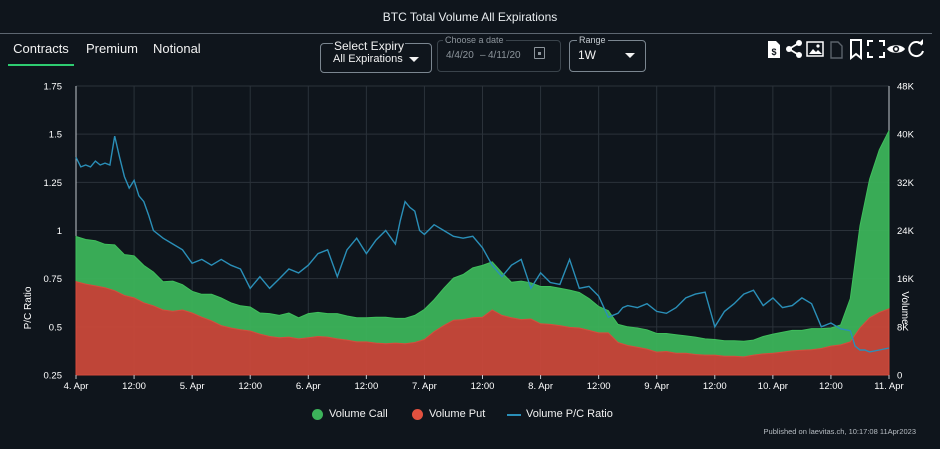  Describe the element at coordinates (470, 17) in the screenshot. I see `chart-title: BTC Total Volume All Expirations` at that location.